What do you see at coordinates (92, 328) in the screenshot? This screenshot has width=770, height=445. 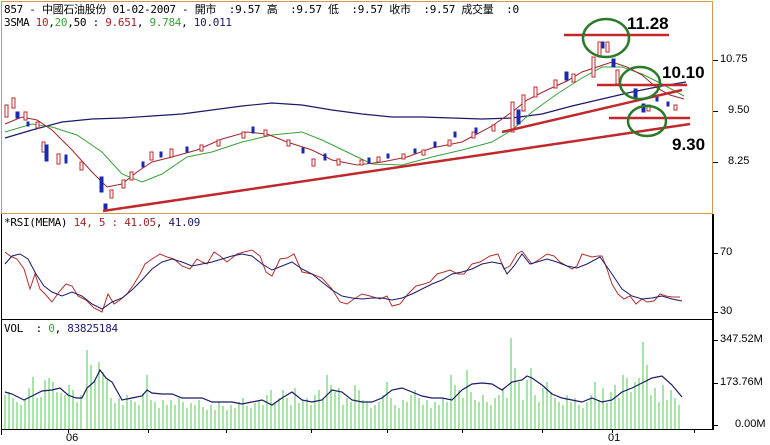 I see `vol-ma-value: 83825184` at bounding box center [92, 328].